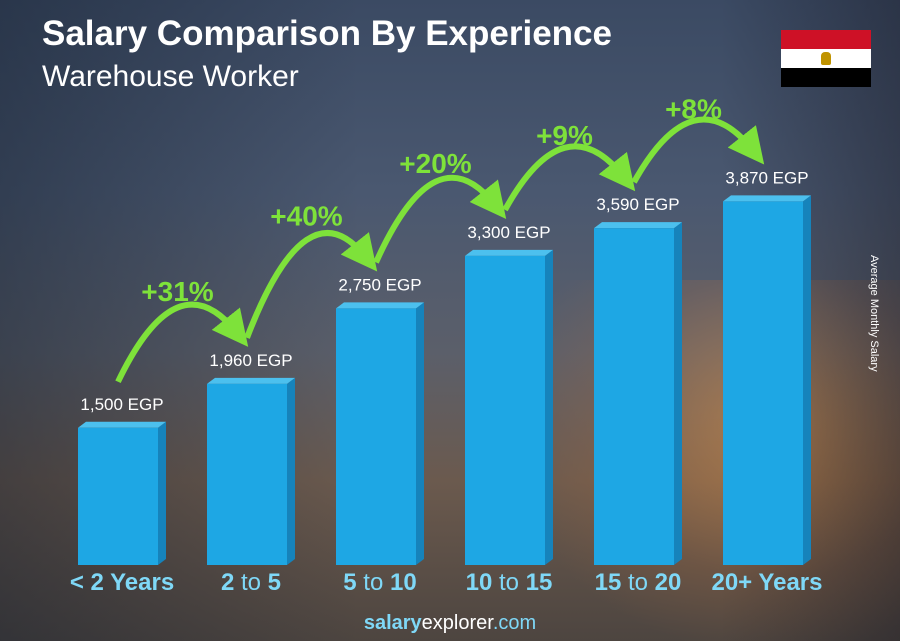 The image size is (900, 641). Describe the element at coordinates (379, 284) in the screenshot. I see `value-label: 2,750 EGP` at that location.